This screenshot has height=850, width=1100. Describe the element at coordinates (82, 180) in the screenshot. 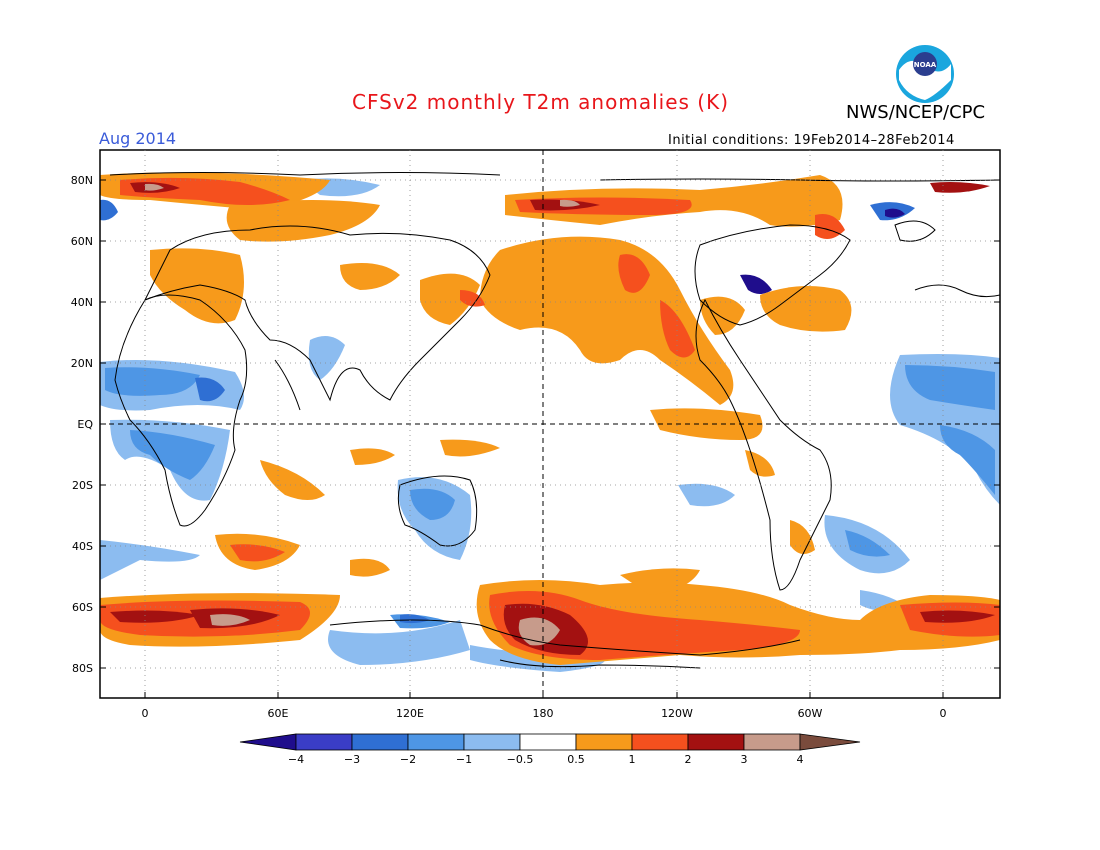

I see `lat-label: 80N` at that location.